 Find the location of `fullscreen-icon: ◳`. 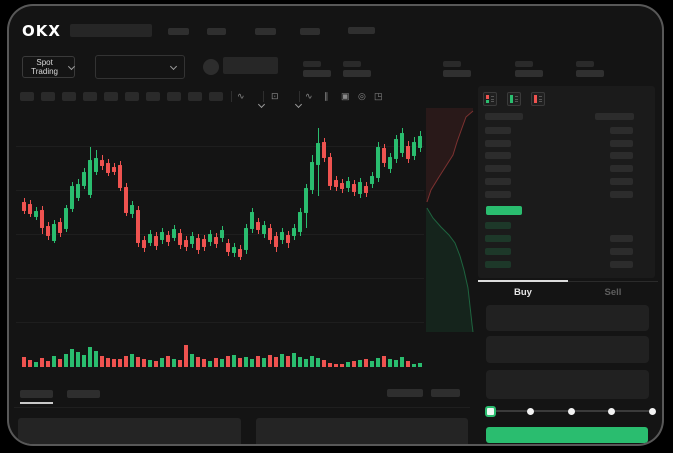

fullscreen-icon: ◳ is located at coordinates (378, 96).